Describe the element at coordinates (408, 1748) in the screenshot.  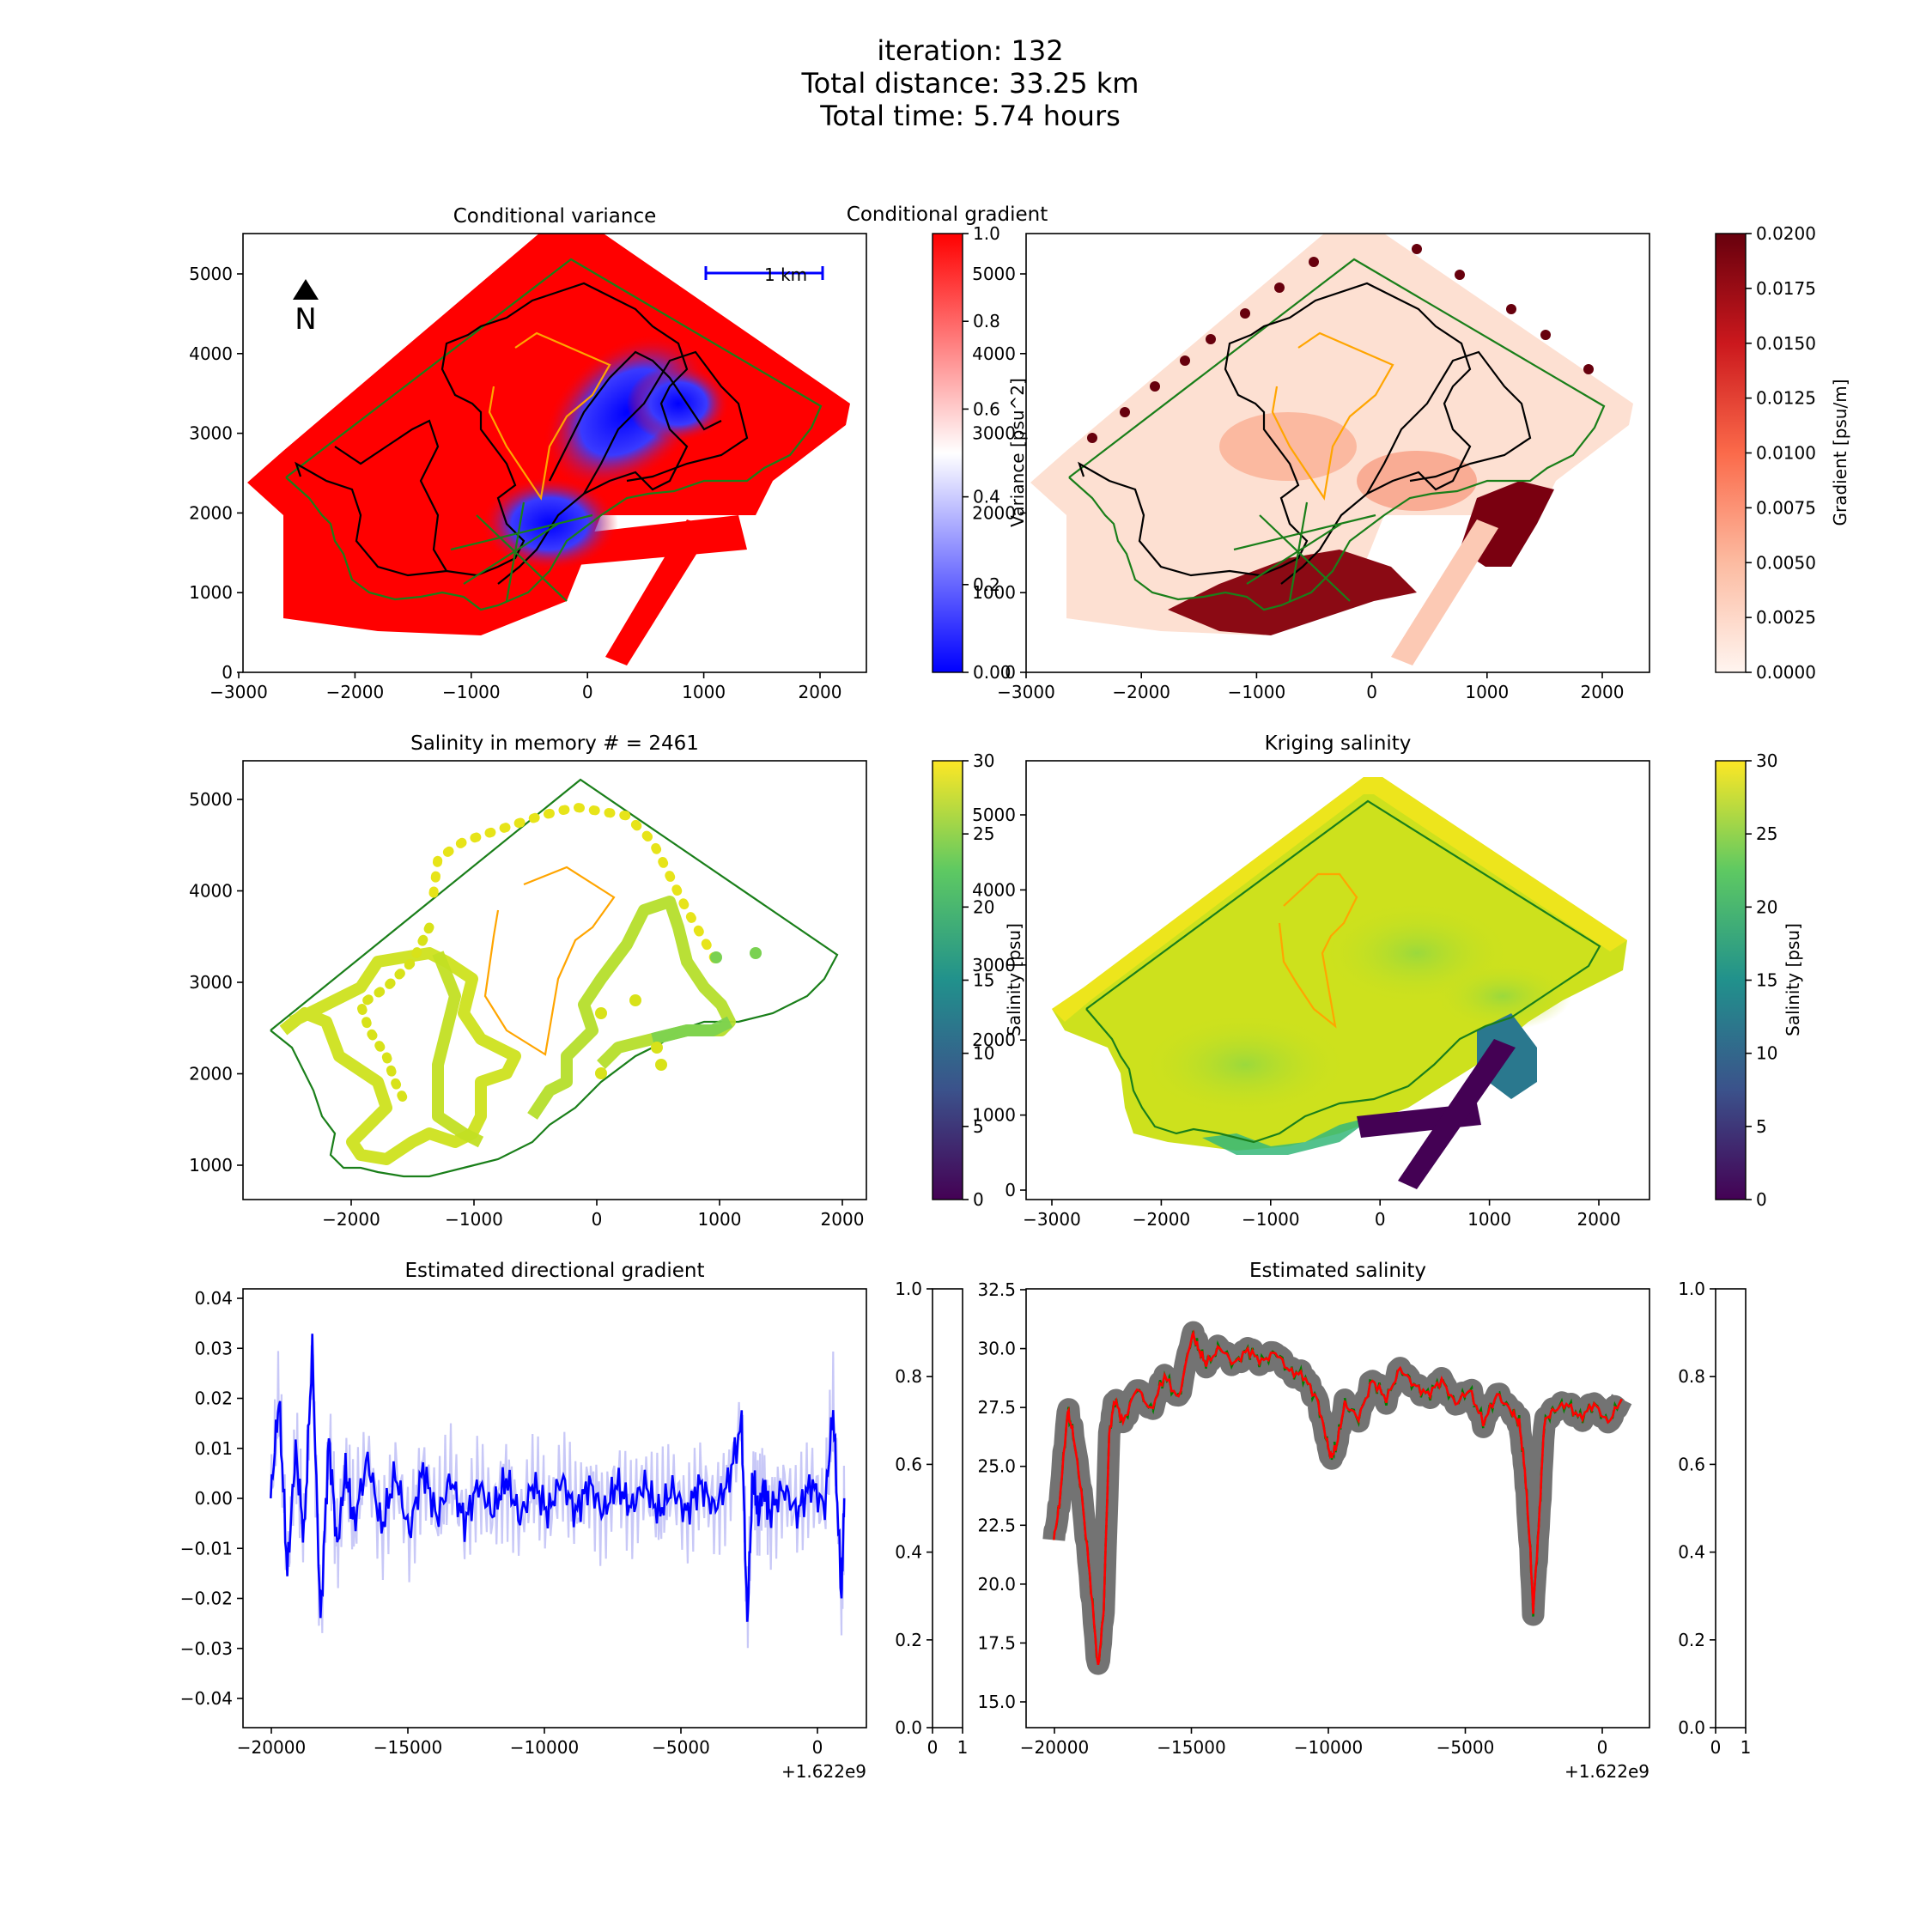
I see `x-tick-label: −15000` at that location.